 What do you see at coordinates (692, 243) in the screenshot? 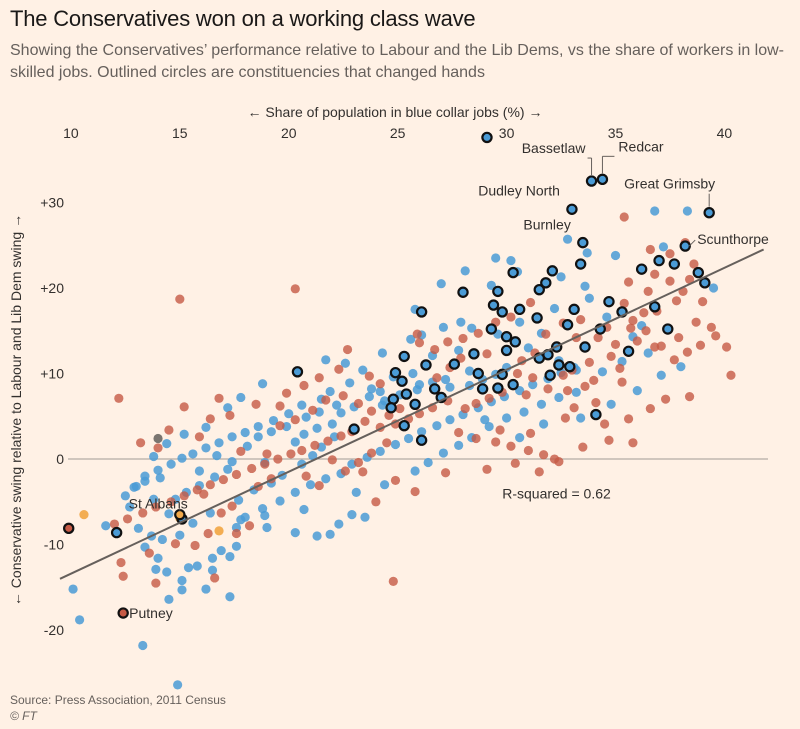
I see `annotation-leader` at bounding box center [692, 243].